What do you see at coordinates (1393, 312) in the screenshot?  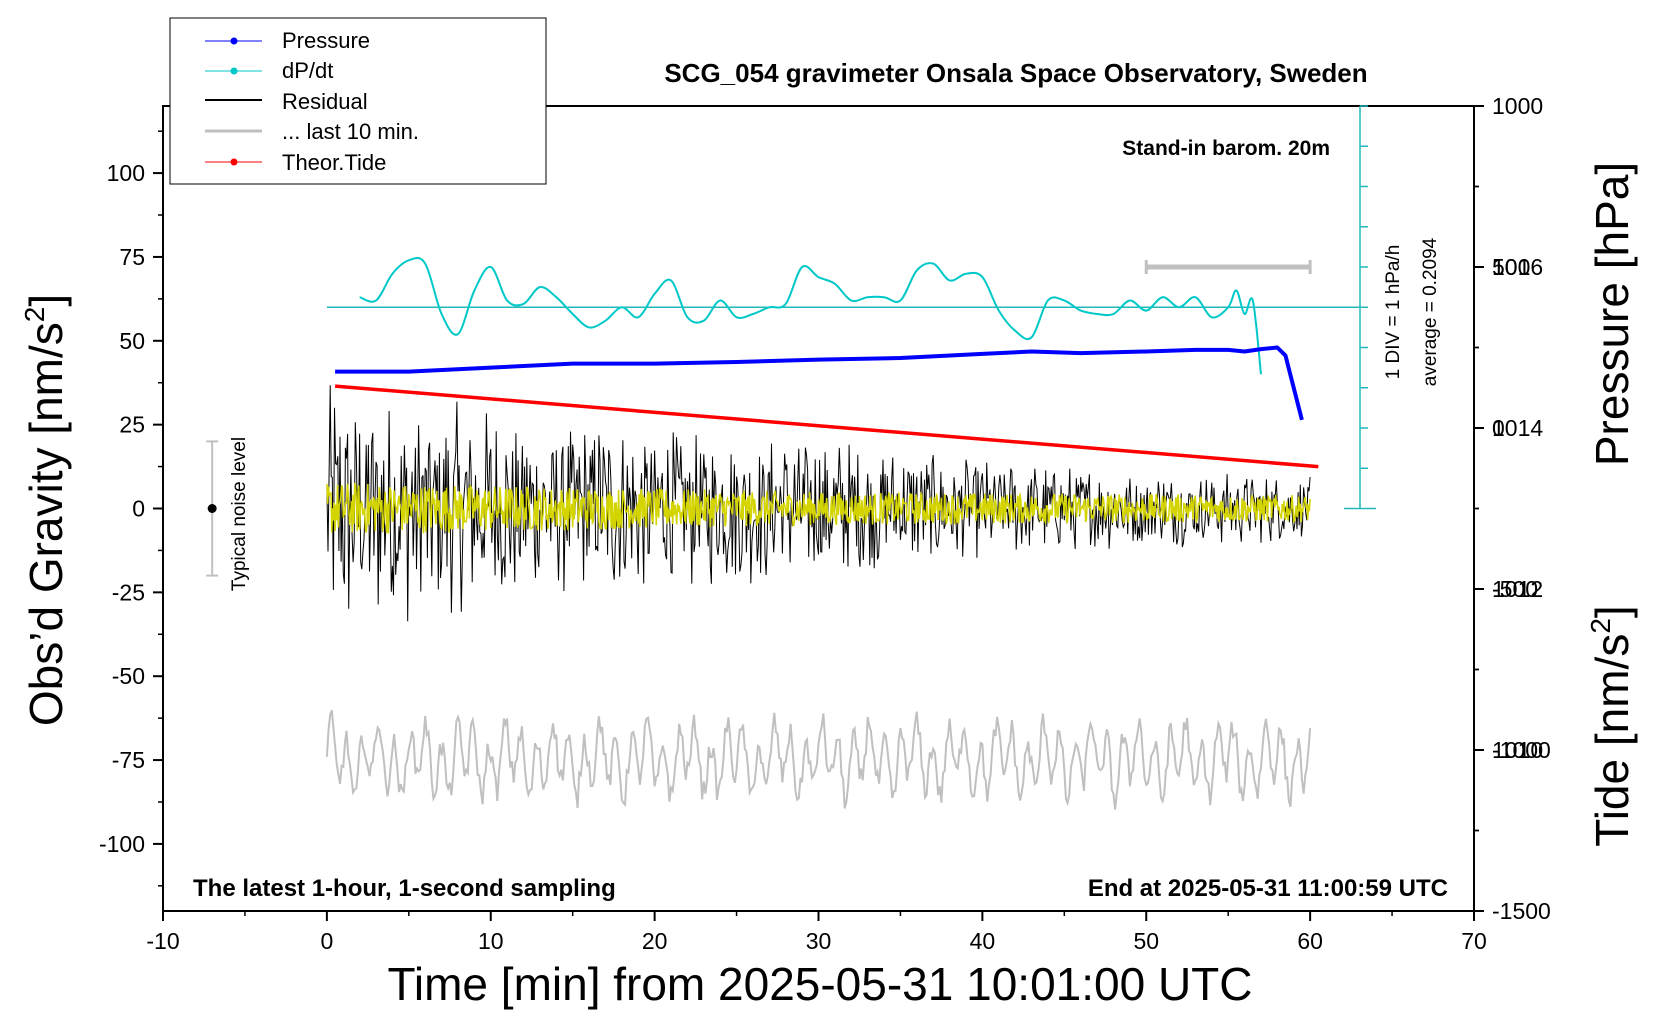 I see `div-label: 1 DIV = 1 hPa/h` at bounding box center [1393, 312].